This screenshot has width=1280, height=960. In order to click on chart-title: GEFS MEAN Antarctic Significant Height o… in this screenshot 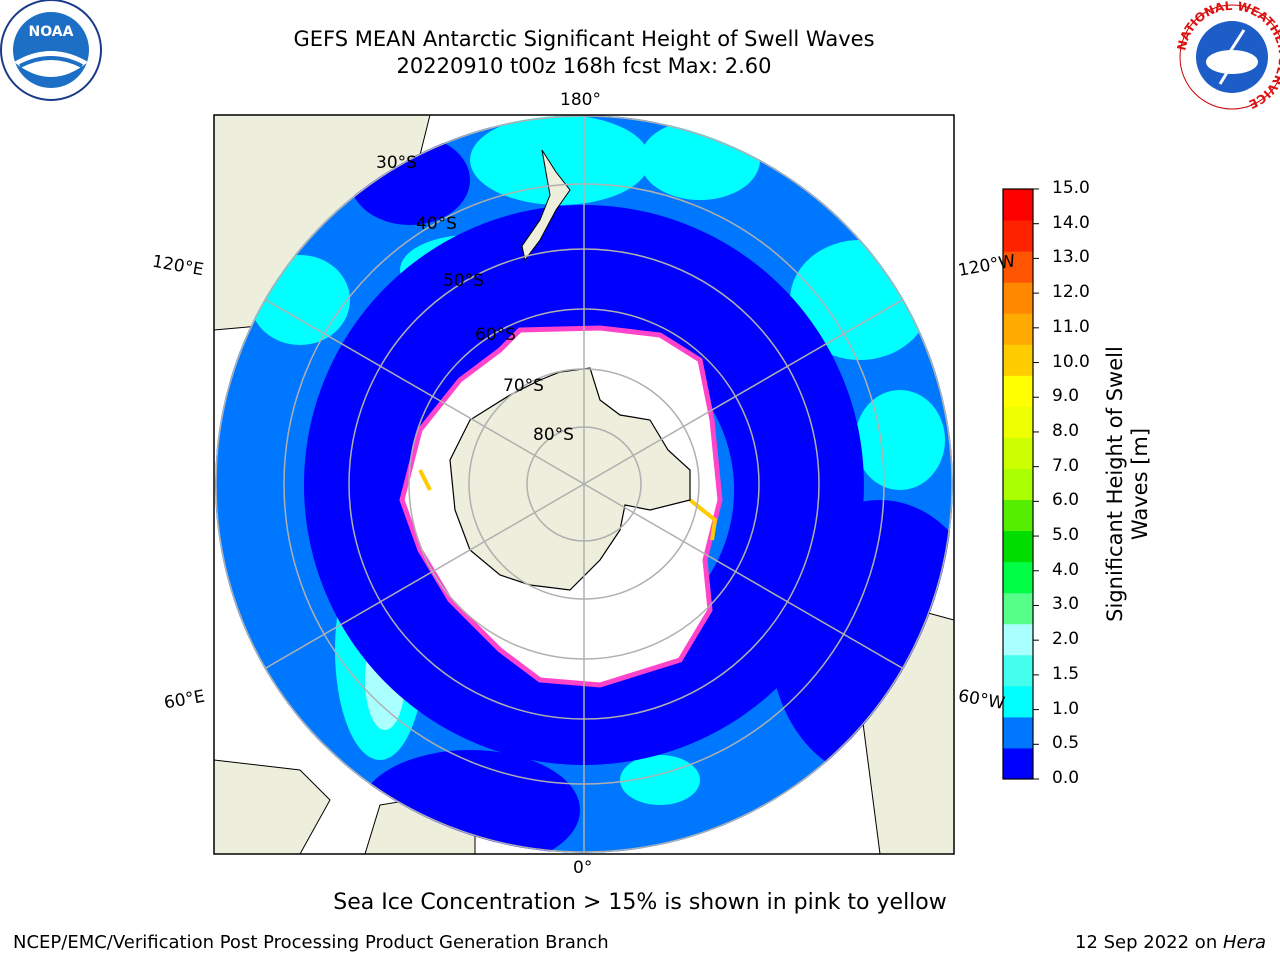, I will do `click(584, 39)`.